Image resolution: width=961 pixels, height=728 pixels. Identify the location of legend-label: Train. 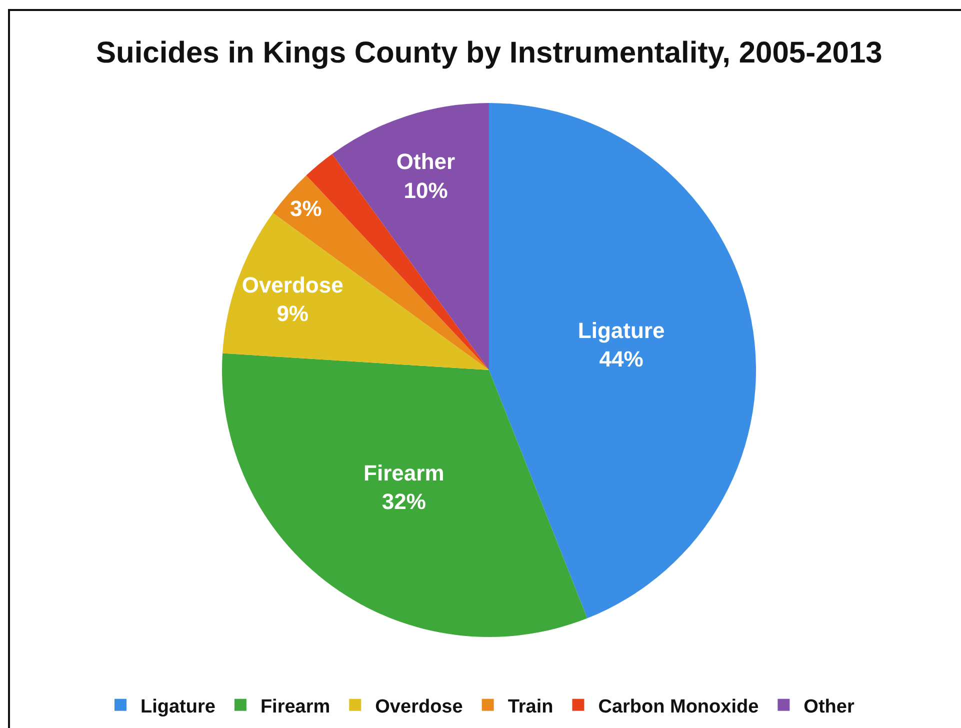
(531, 707).